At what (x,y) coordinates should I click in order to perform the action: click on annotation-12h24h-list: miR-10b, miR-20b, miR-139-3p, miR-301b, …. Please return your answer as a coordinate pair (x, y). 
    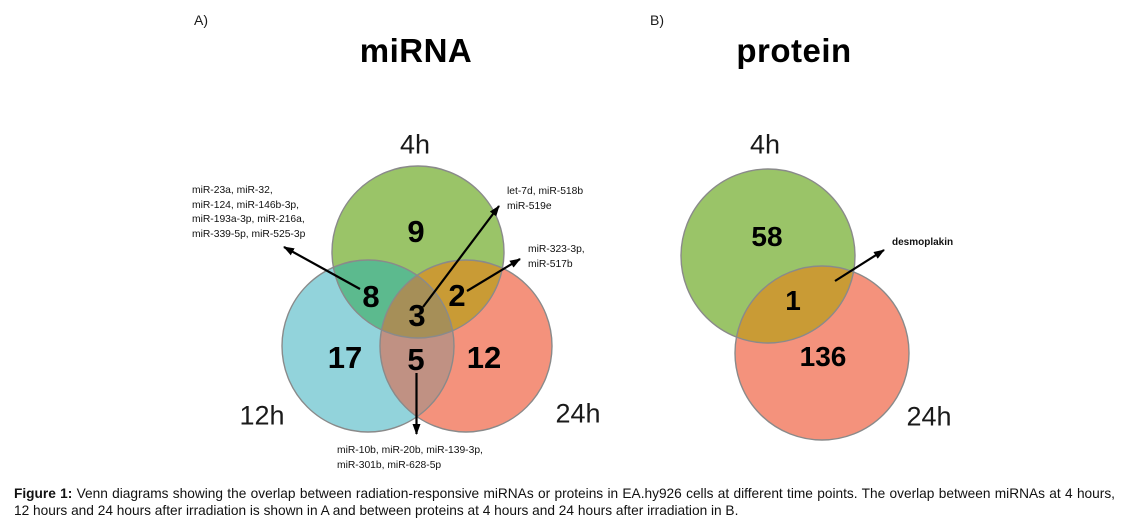
    Looking at the image, I should click on (410, 458).